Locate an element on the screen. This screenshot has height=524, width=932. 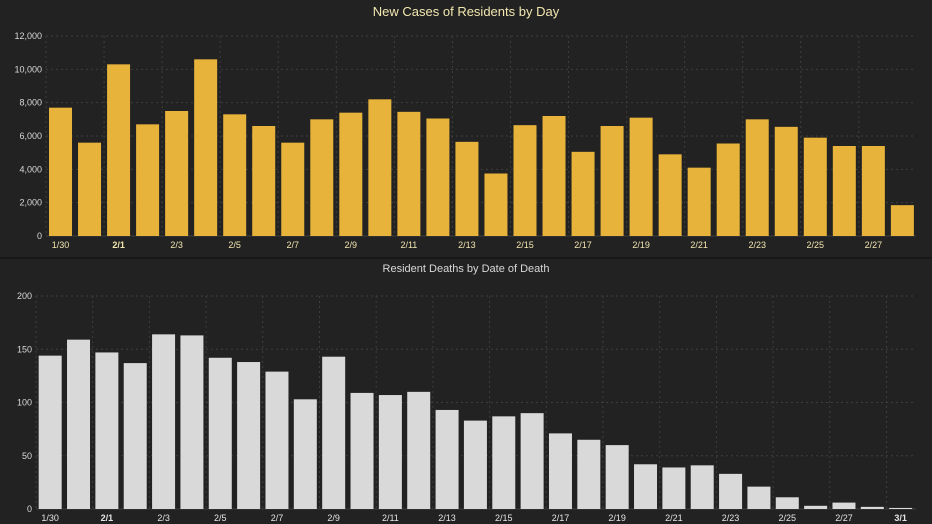
y-tick-label: 150 is located at coordinates (24, 349).